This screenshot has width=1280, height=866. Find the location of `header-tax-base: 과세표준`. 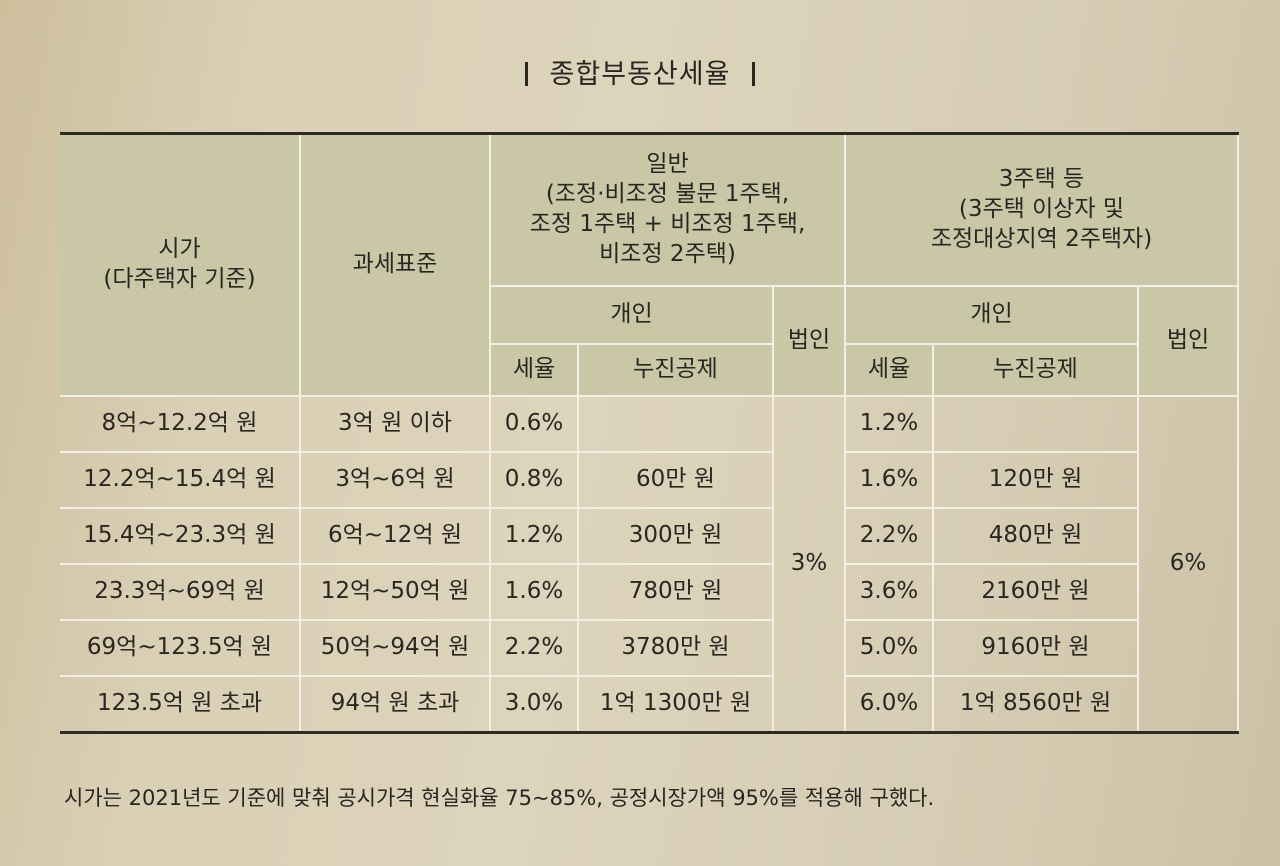

header-tax-base: 과세표준 is located at coordinates (395, 264).